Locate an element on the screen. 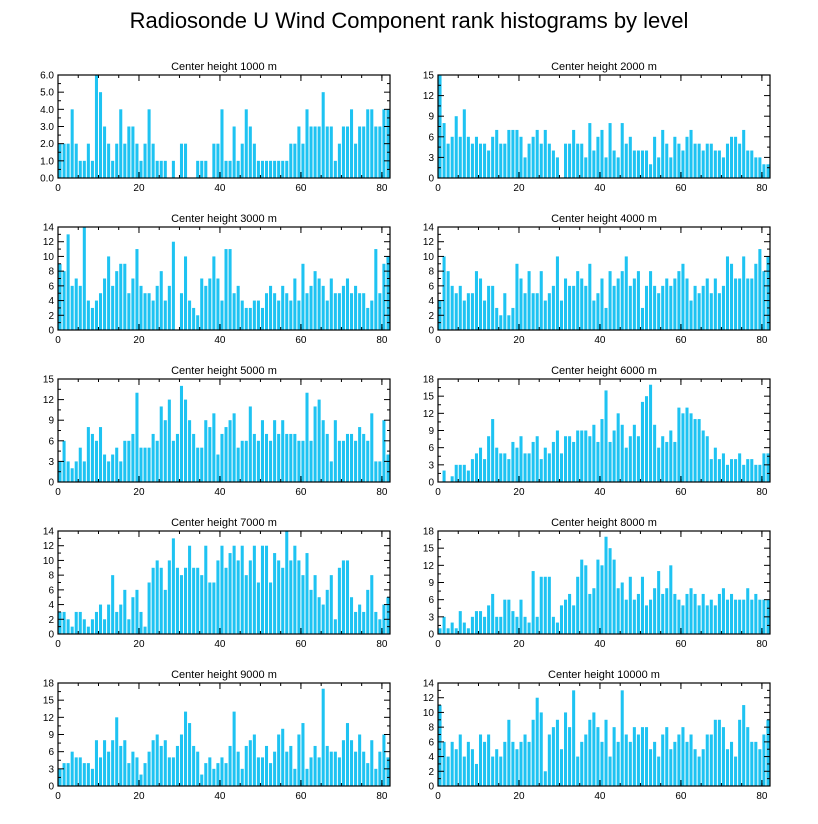  x-tick-label: 20 is located at coordinates (519, 188).